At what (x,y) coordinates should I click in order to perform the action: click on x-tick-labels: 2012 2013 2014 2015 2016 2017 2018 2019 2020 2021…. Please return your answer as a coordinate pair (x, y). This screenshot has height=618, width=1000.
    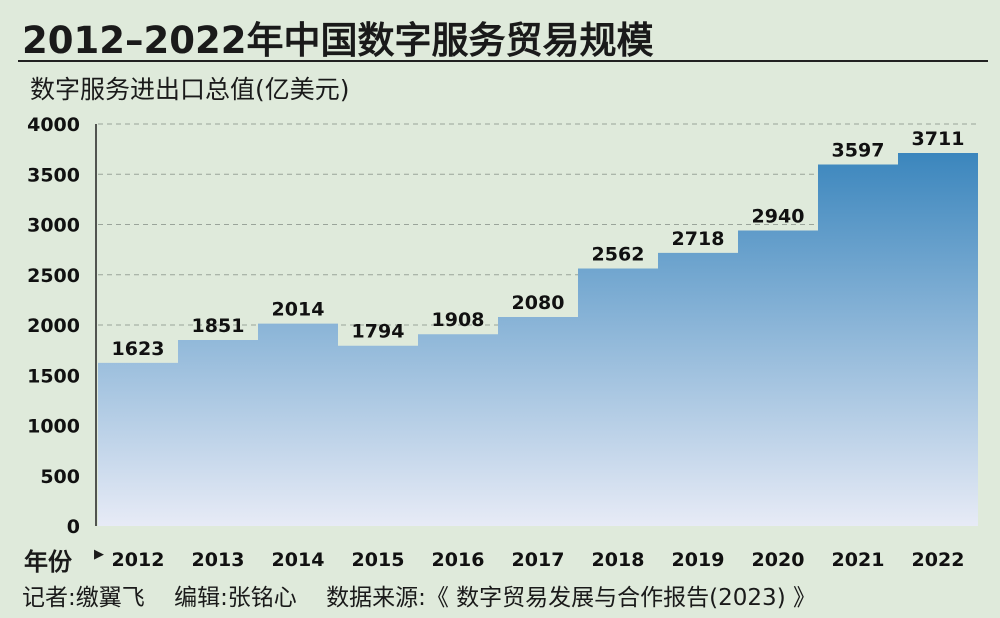
    Looking at the image, I should click on (538, 560).